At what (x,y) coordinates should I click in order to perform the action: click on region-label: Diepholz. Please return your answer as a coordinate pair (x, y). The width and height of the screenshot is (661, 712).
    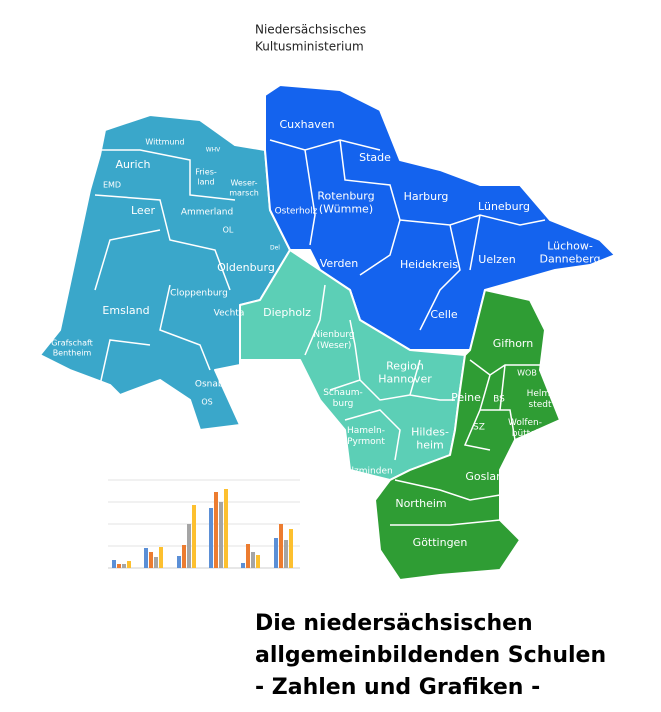
    Looking at the image, I should click on (287, 312).